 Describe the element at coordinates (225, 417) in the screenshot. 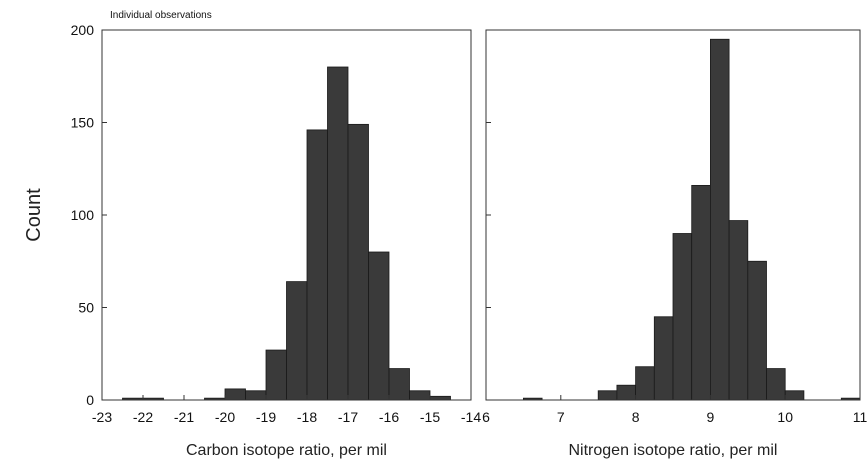

I see `carbon-x-tick-label: -20` at that location.